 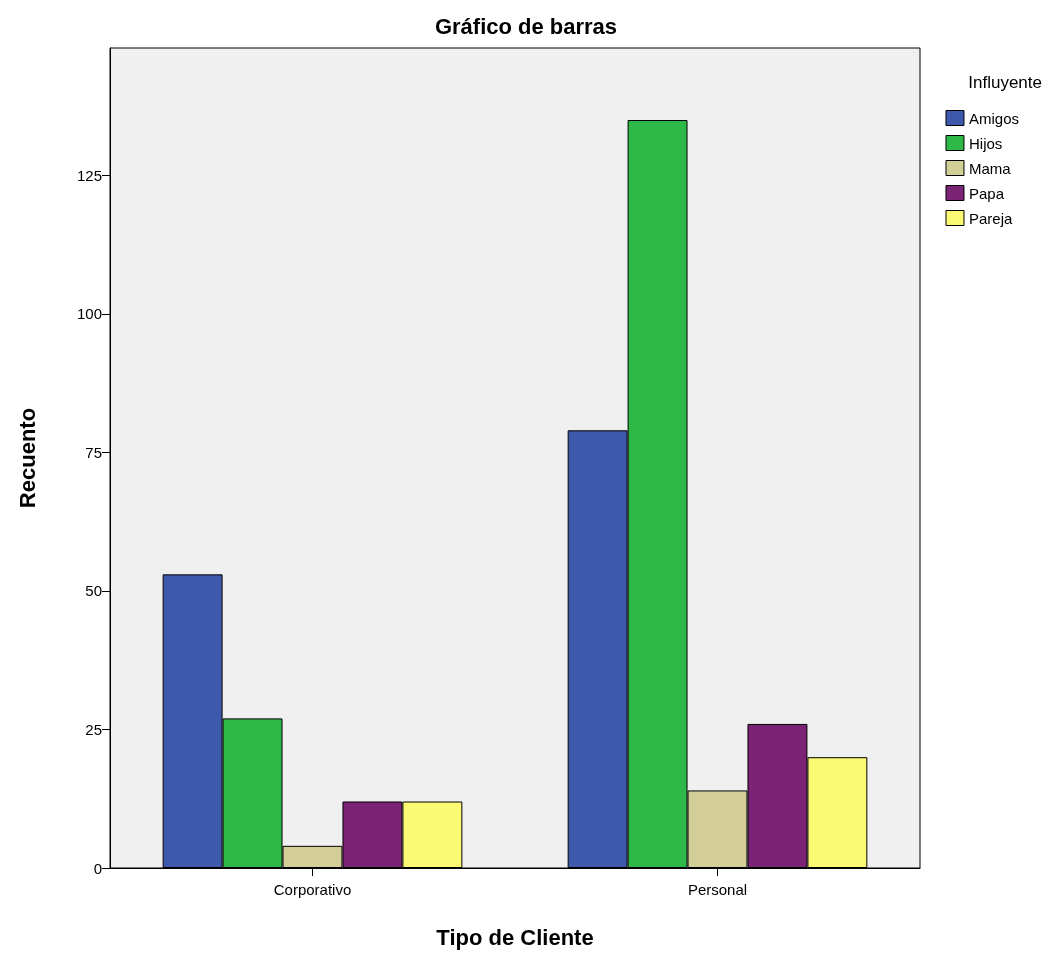 I want to click on y-tick-label: 25, so click(x=93, y=729).